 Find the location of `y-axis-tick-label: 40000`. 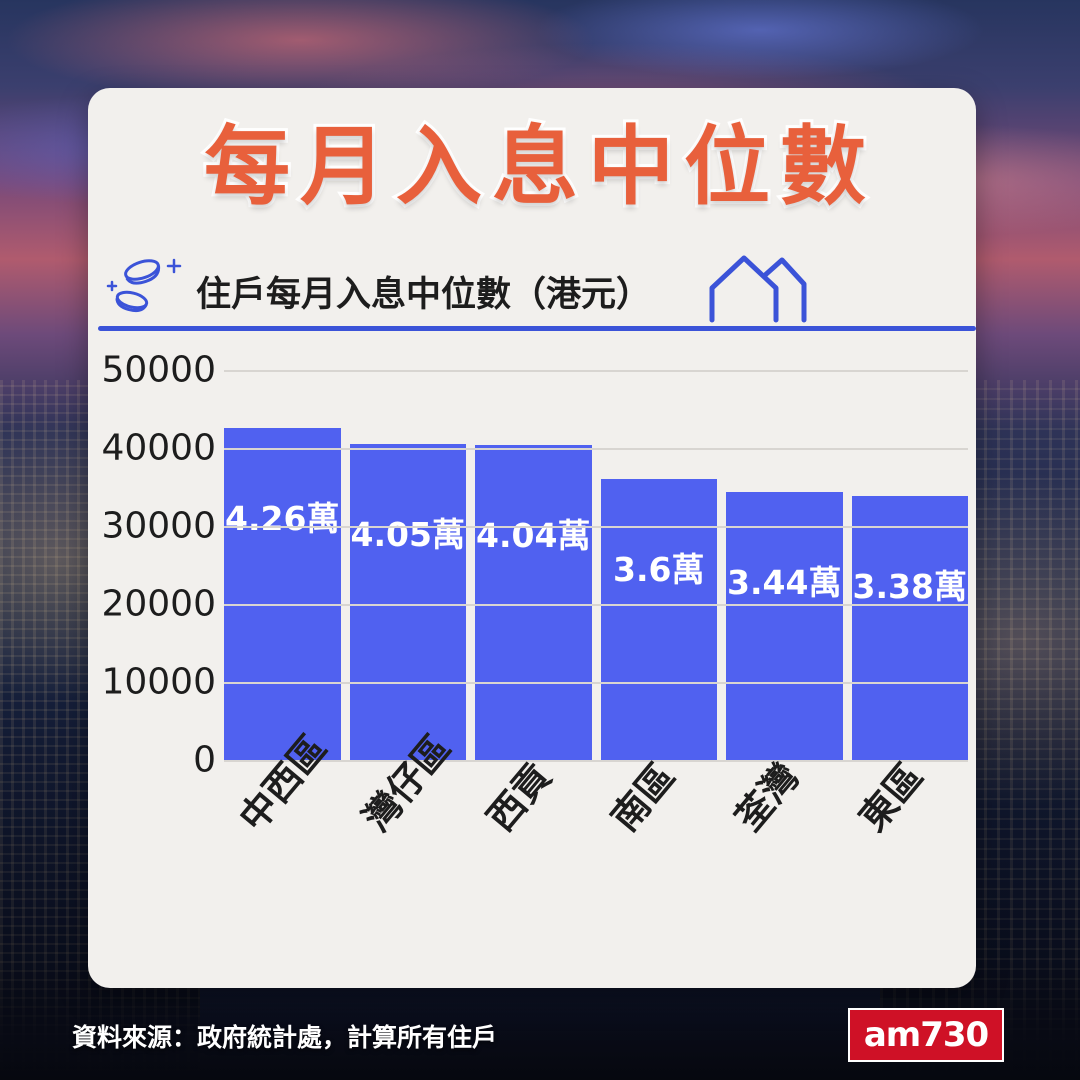

y-axis-tick-label: 40000 is located at coordinates (158, 448).